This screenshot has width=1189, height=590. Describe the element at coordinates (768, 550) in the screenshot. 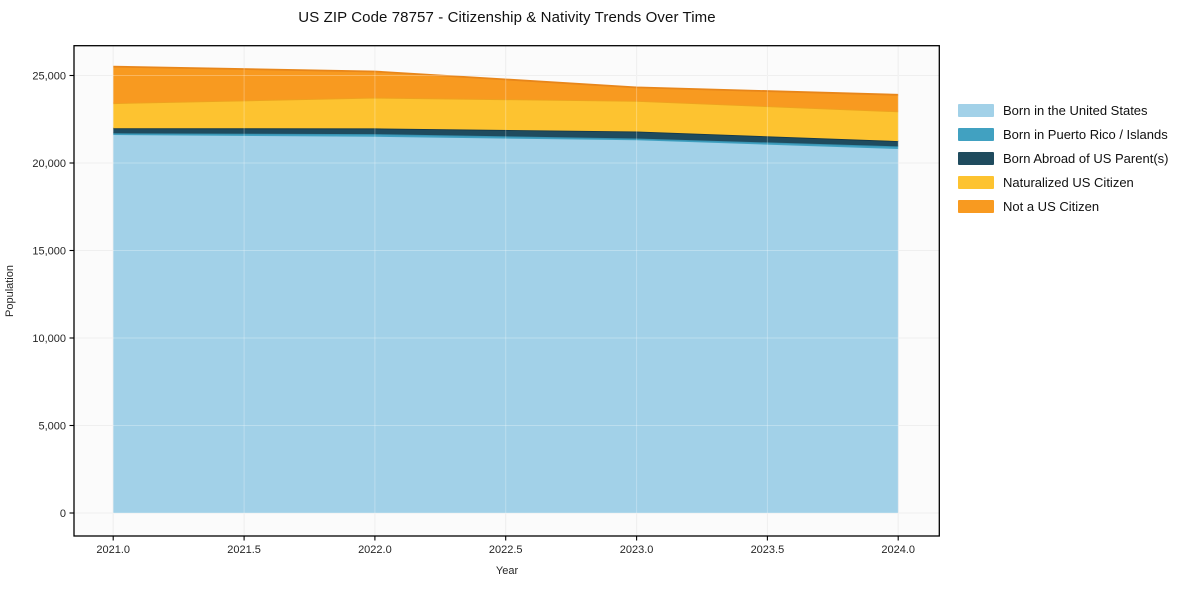

I see `x-tick-label: 2023.5` at that location.